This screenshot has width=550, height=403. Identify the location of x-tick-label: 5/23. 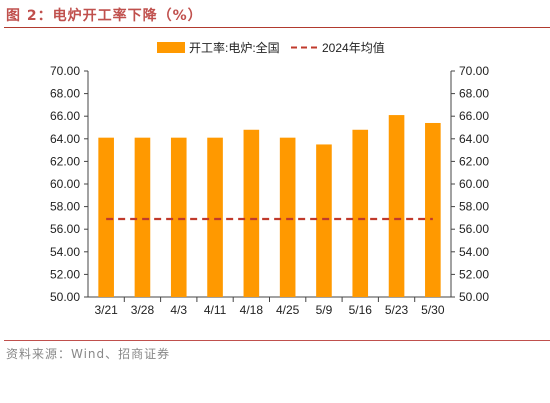
(397, 310).